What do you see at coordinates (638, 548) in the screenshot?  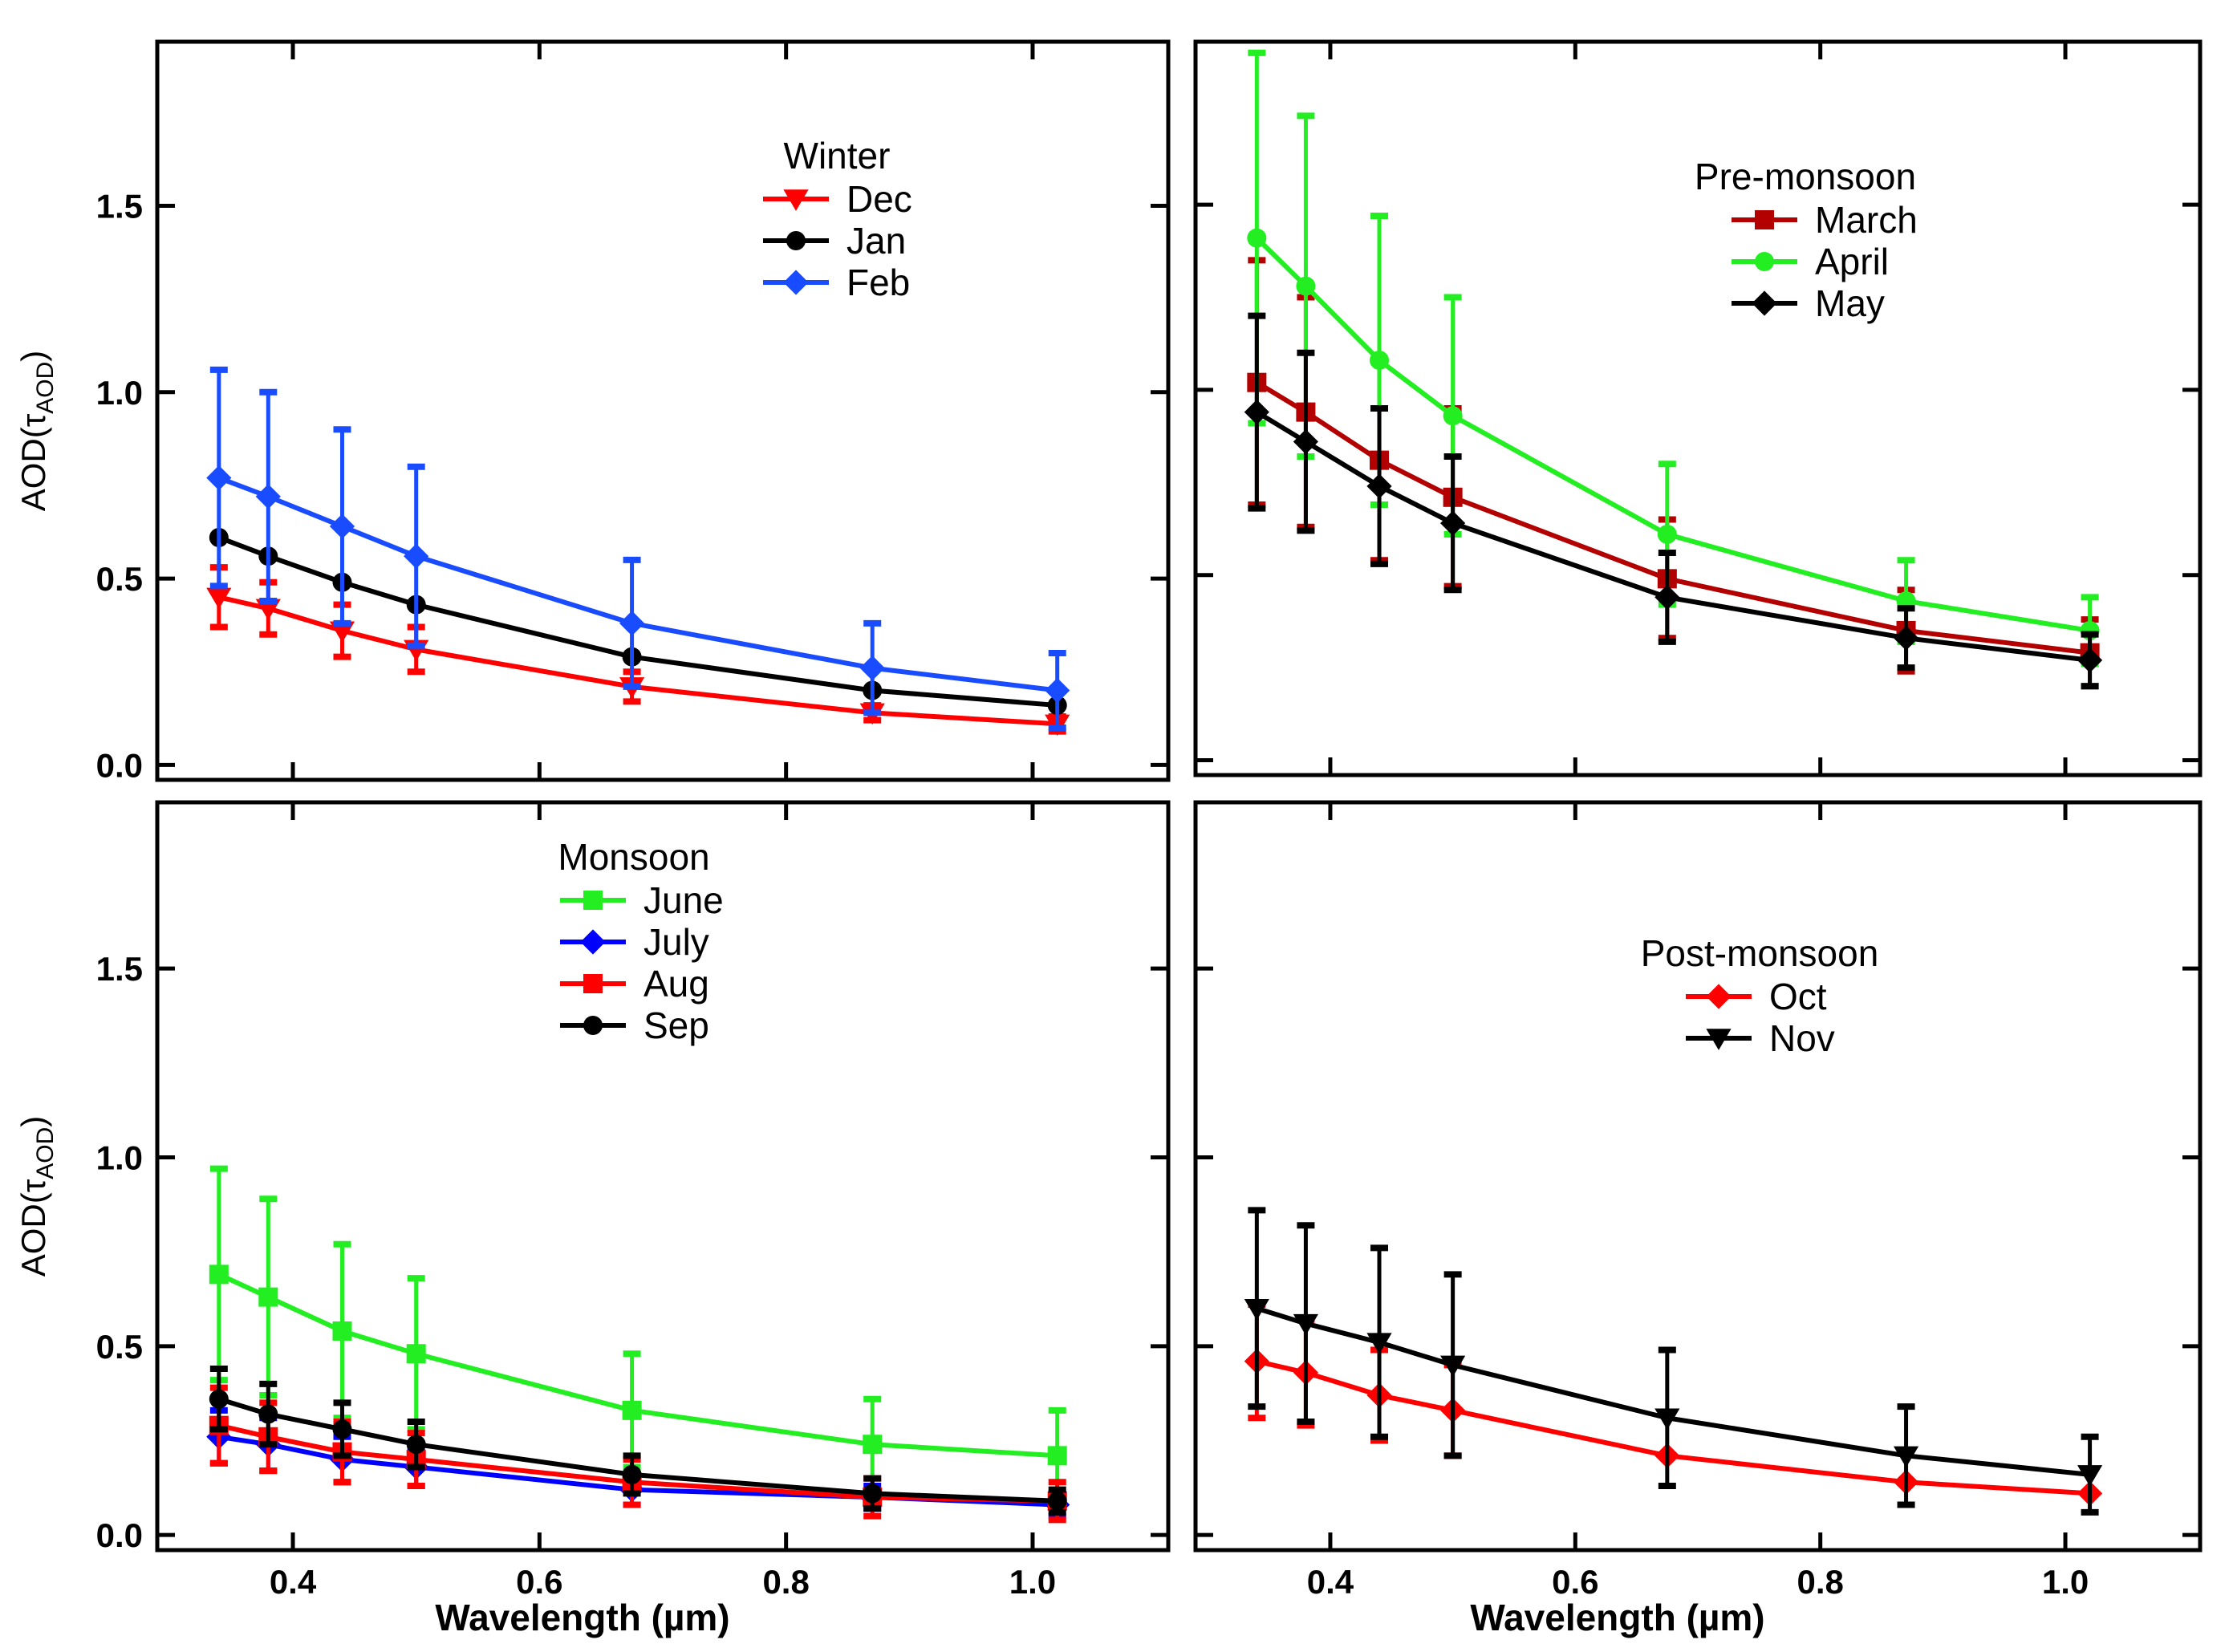 I see `series-feb` at bounding box center [638, 548].